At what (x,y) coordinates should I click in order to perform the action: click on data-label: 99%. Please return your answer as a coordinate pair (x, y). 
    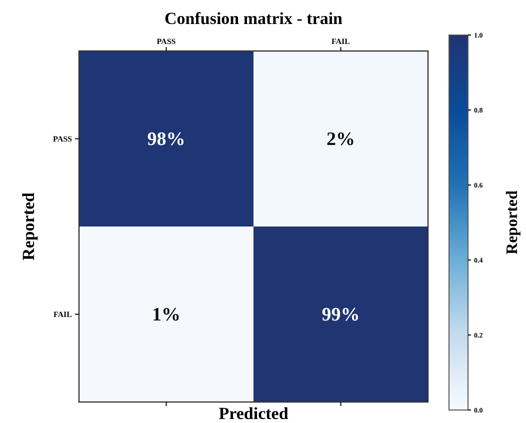
    Looking at the image, I should click on (341, 315).